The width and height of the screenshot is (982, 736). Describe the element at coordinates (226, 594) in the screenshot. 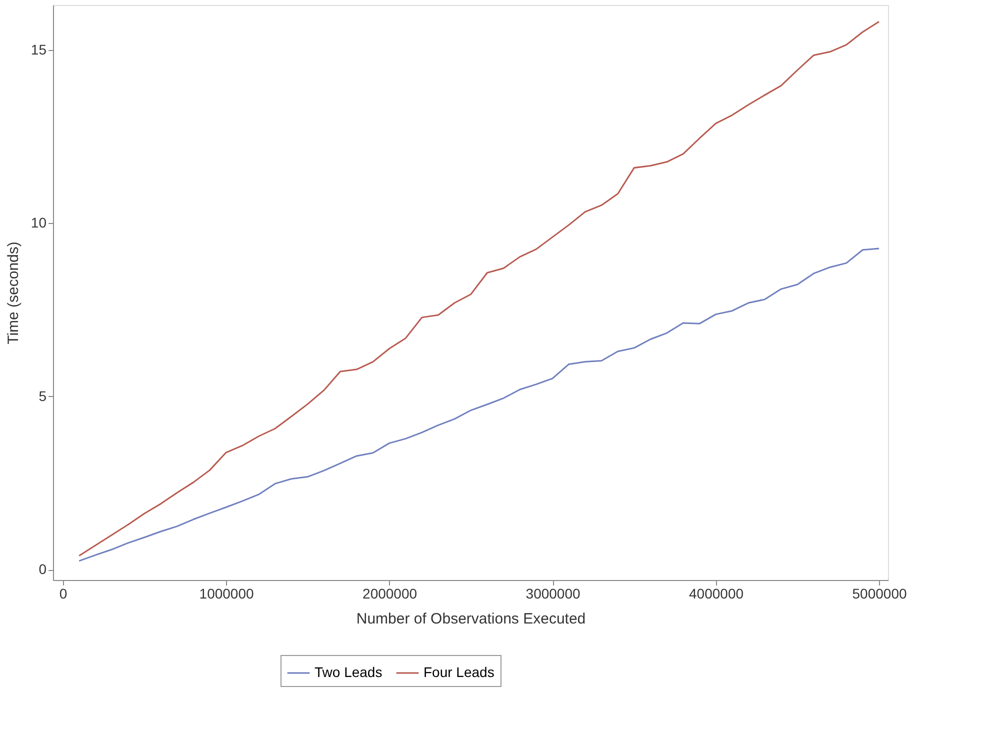

I see `x-tick-label: 1000000` at that location.